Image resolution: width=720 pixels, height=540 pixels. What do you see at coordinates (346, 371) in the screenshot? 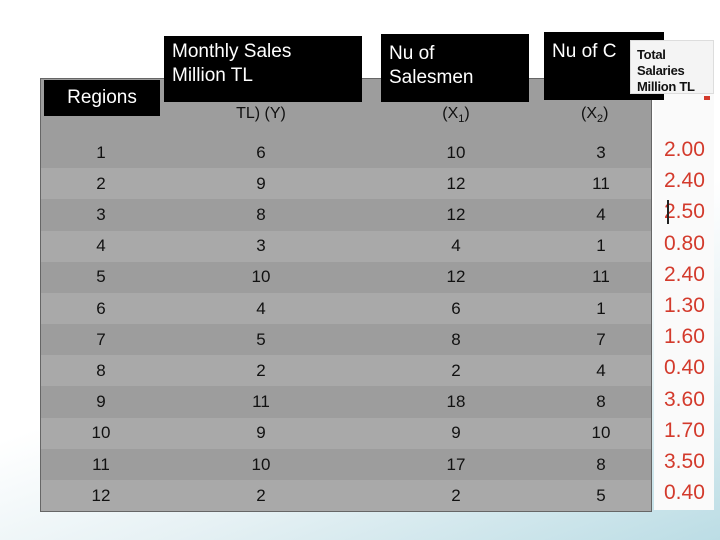
I see `table-row: 8 2 2 4` at bounding box center [346, 371].